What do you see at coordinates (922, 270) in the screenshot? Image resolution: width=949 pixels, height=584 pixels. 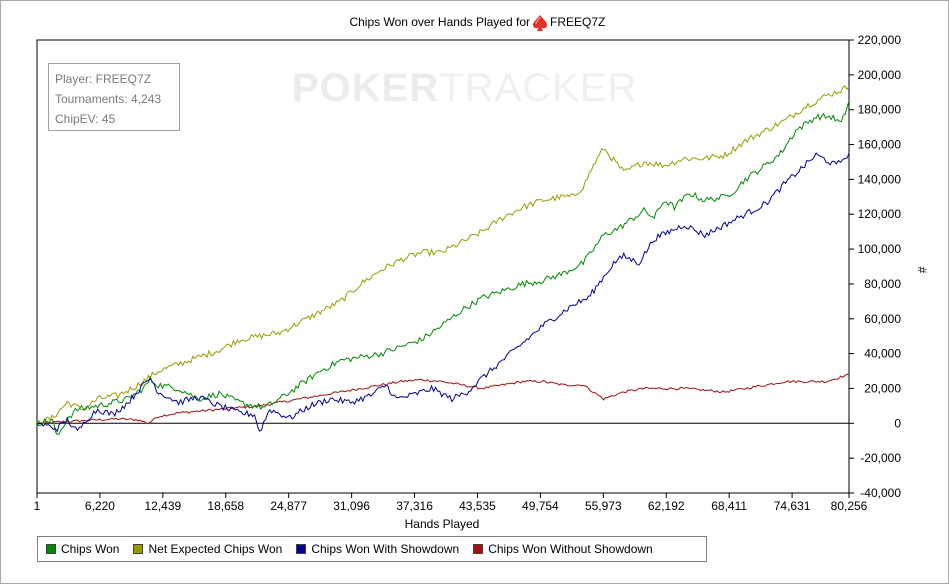 I see `y-axis-label: #` at bounding box center [922, 270].